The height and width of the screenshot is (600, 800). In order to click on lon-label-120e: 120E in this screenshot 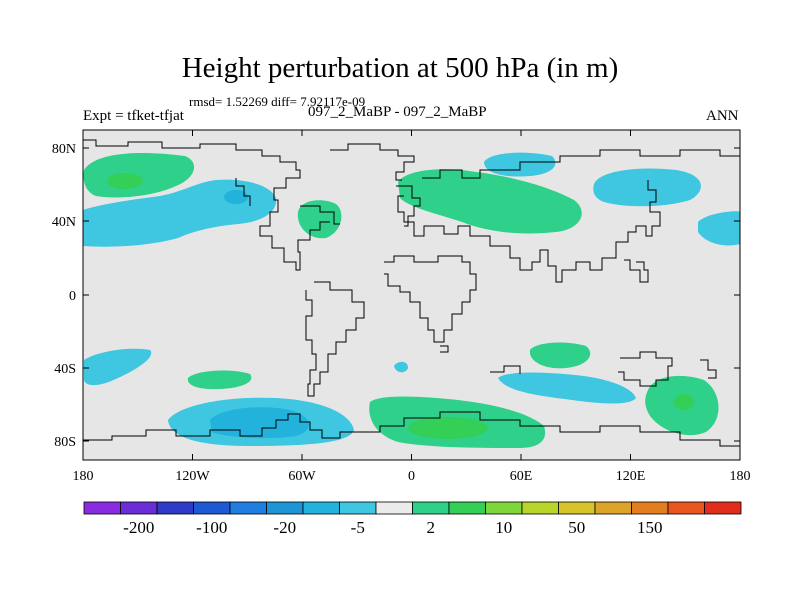, I will do `click(631, 476)`.